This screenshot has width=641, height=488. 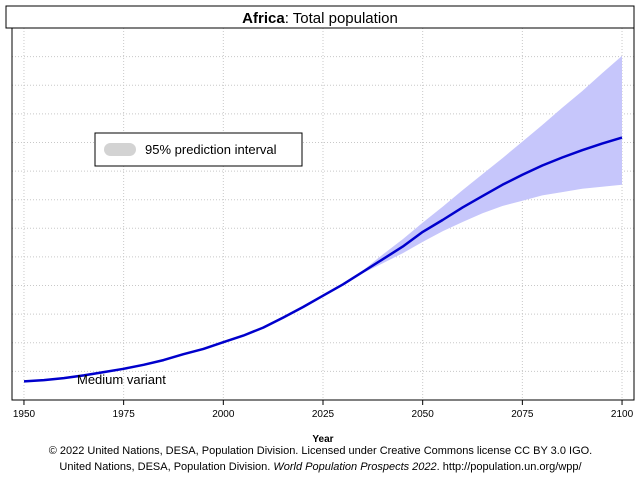 What do you see at coordinates (124, 414) in the screenshot?
I see `x-tick-label-1: 1975` at bounding box center [124, 414].